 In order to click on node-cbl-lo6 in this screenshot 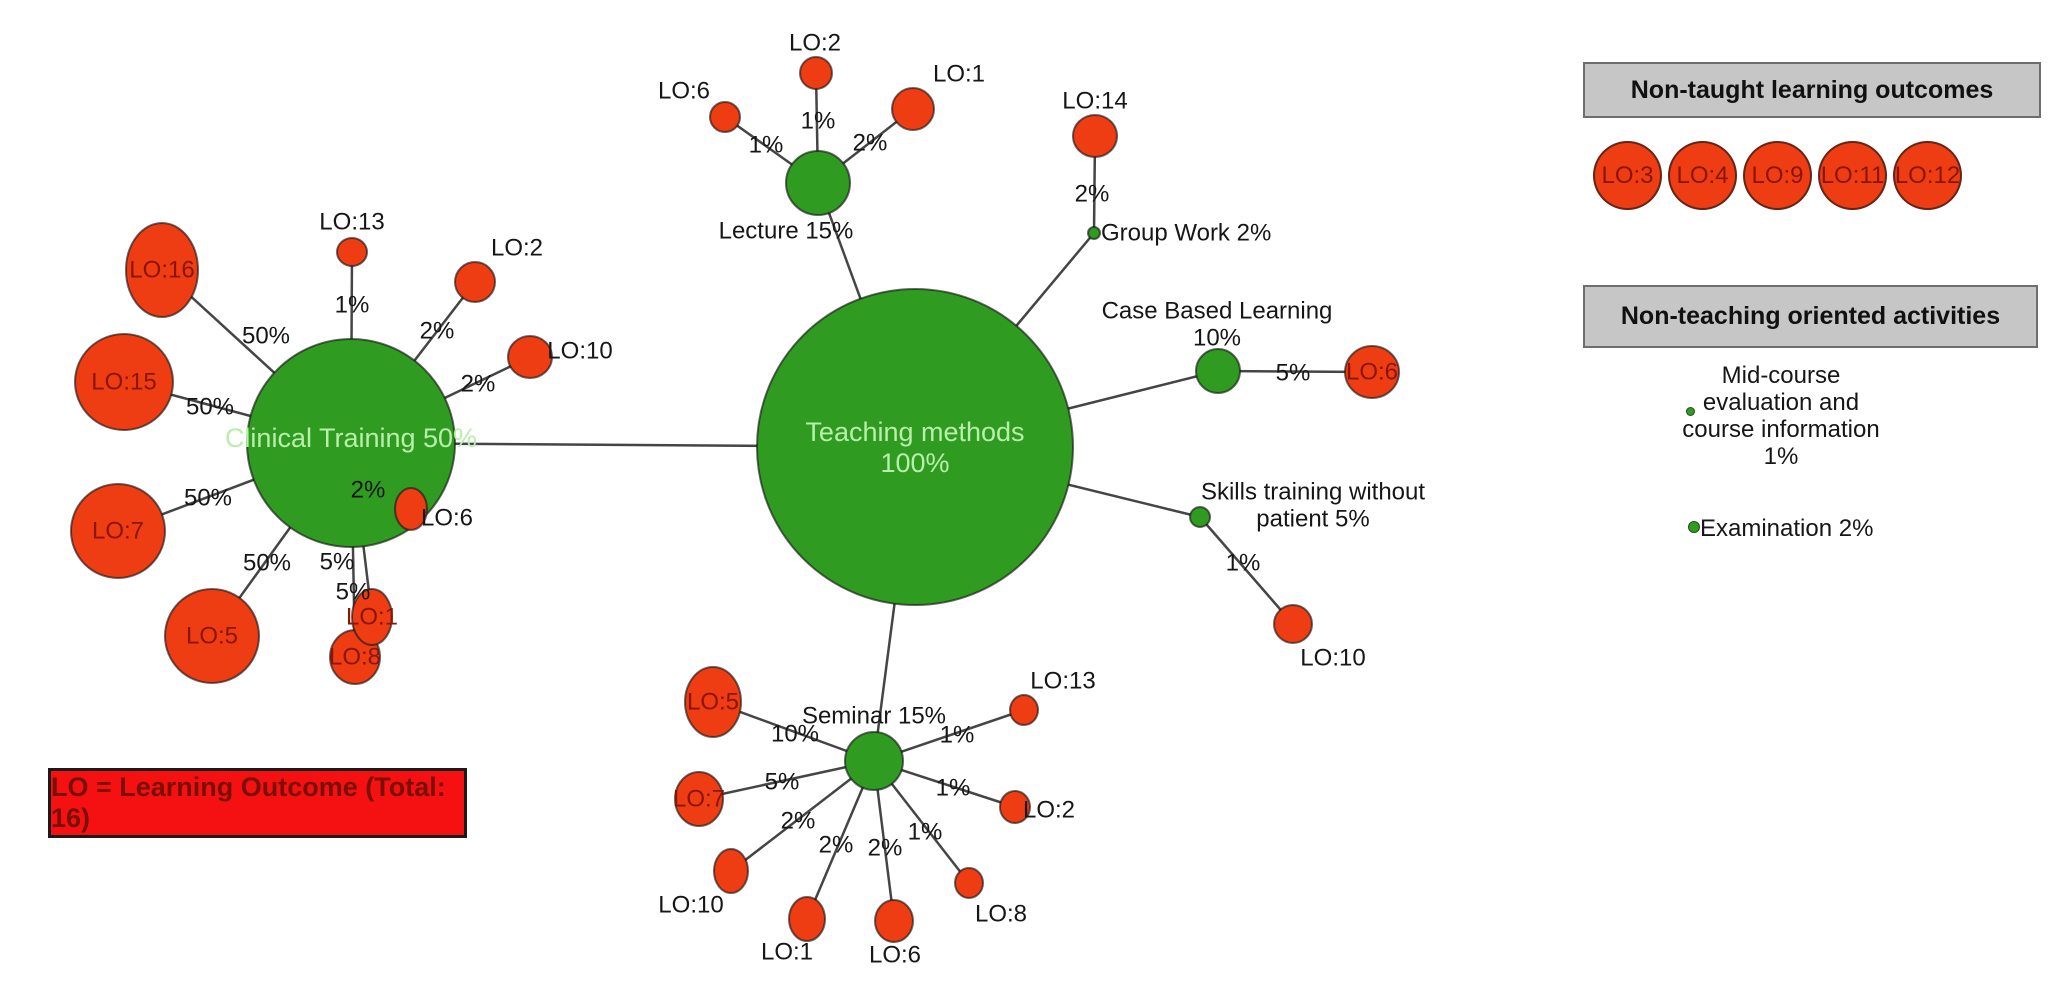, I will do `click(1372, 372)`.